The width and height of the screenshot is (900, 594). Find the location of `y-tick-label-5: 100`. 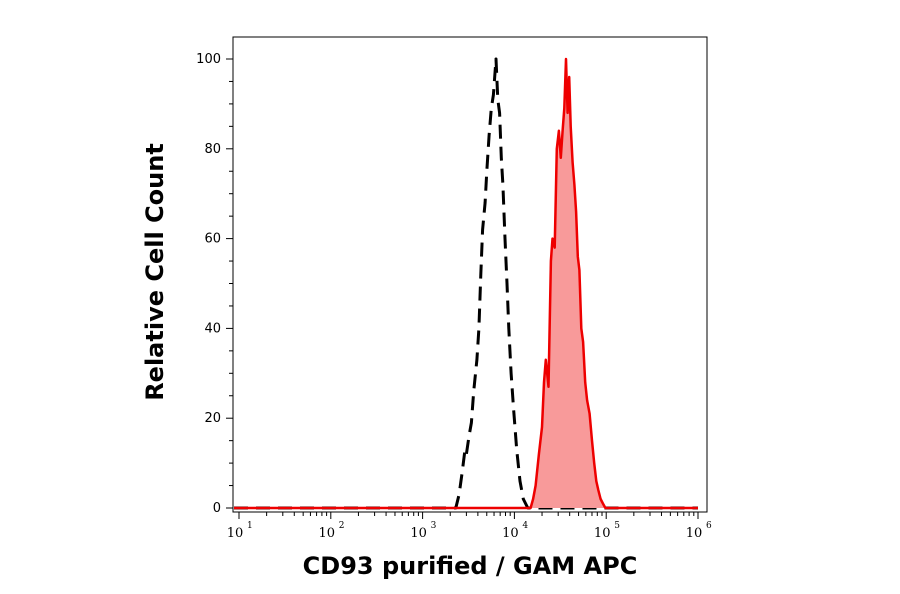

y-tick-label-5: 100 is located at coordinates (208, 59).